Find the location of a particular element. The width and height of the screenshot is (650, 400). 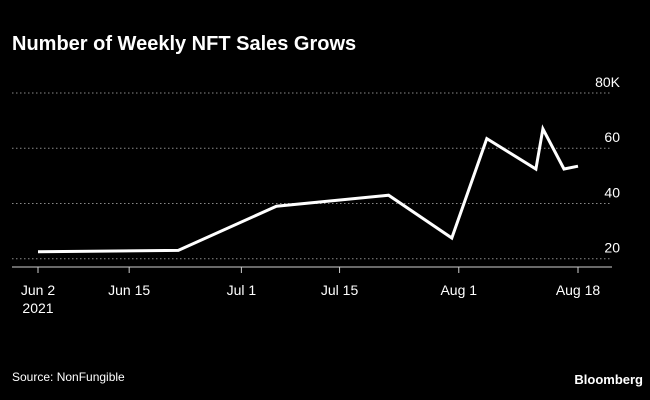

x-axis-ticks: Jun 2 2021 Jun 15 Jul 1 Jul 15 Aug 1 Aug 18 is located at coordinates (311, 291).